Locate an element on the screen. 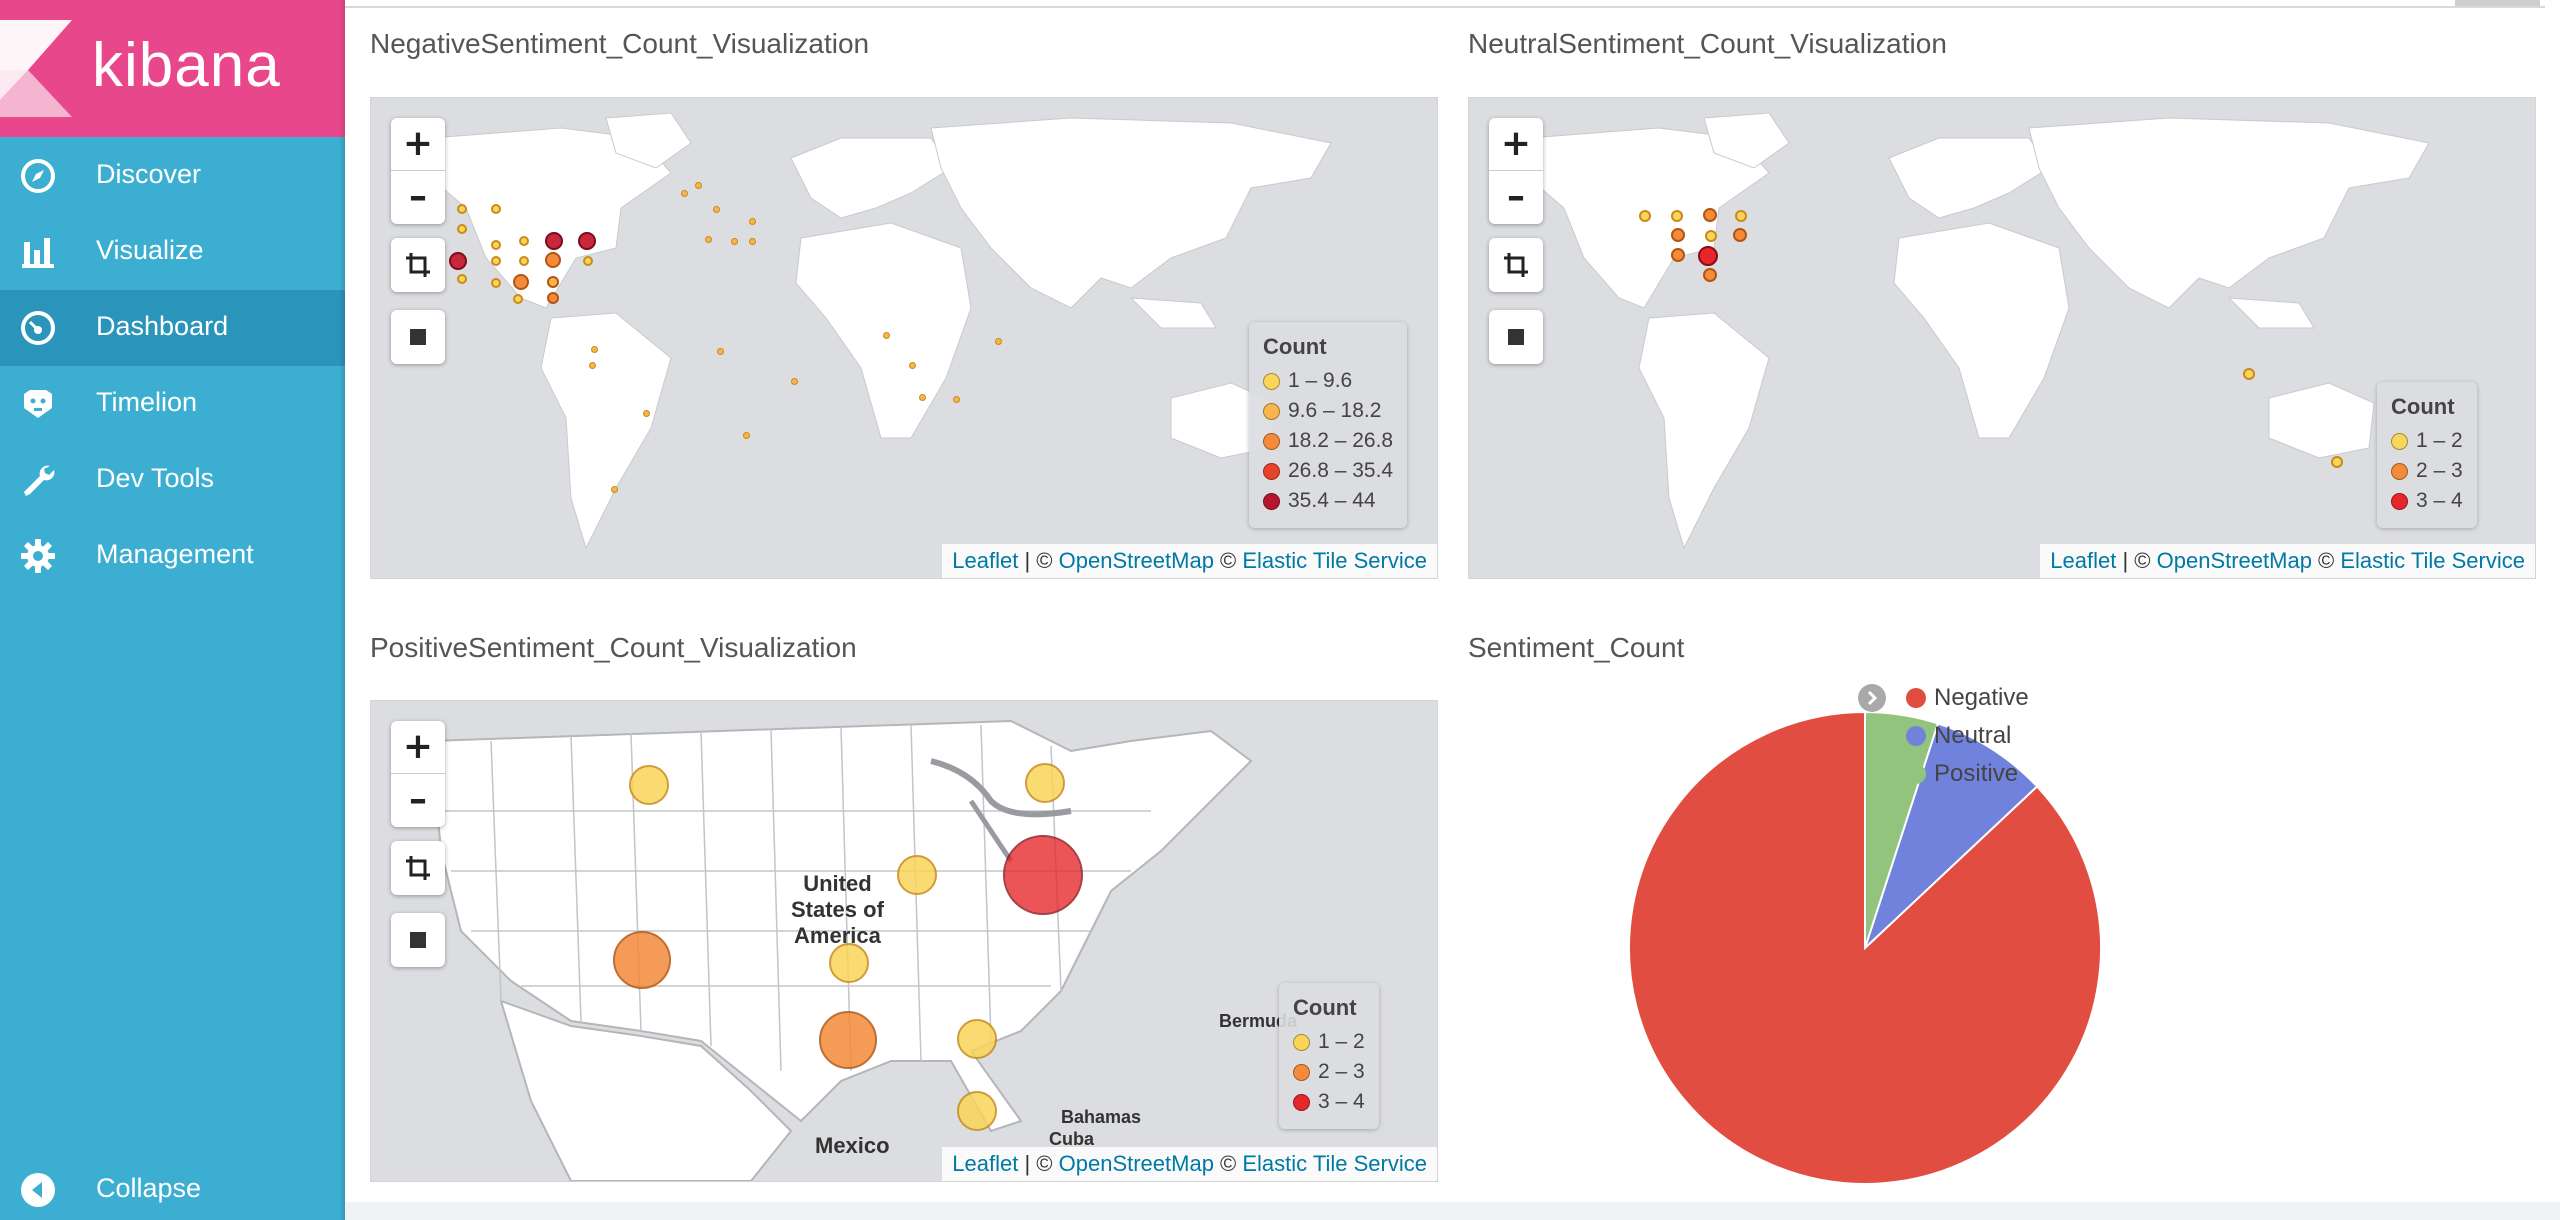  collapse-button: Collapse is located at coordinates (172, 1186).